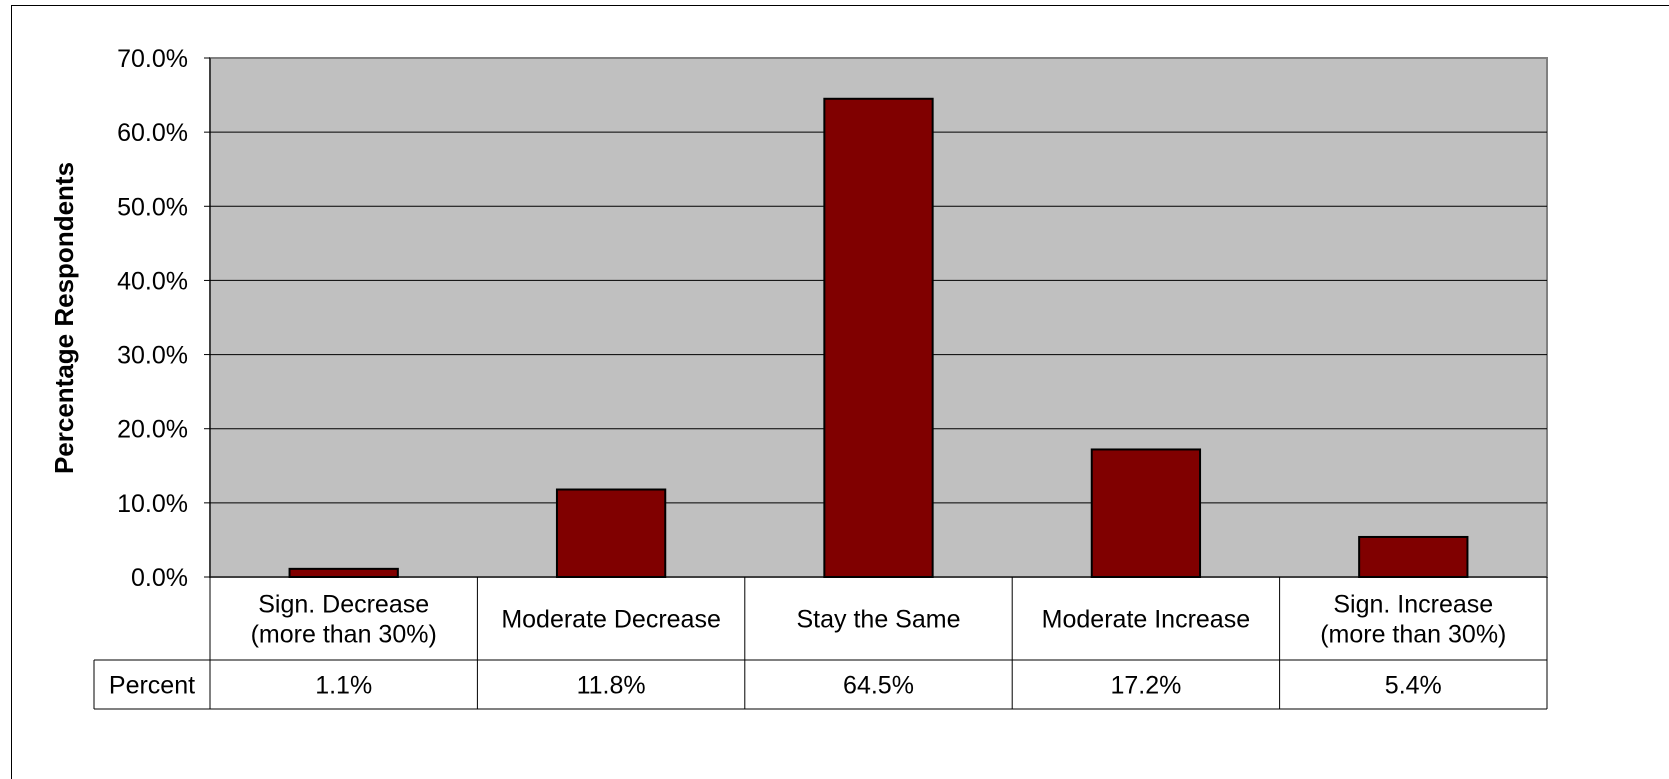 The width and height of the screenshot is (1669, 779). Describe the element at coordinates (152, 686) in the screenshot. I see `table-row-label: Percent` at that location.